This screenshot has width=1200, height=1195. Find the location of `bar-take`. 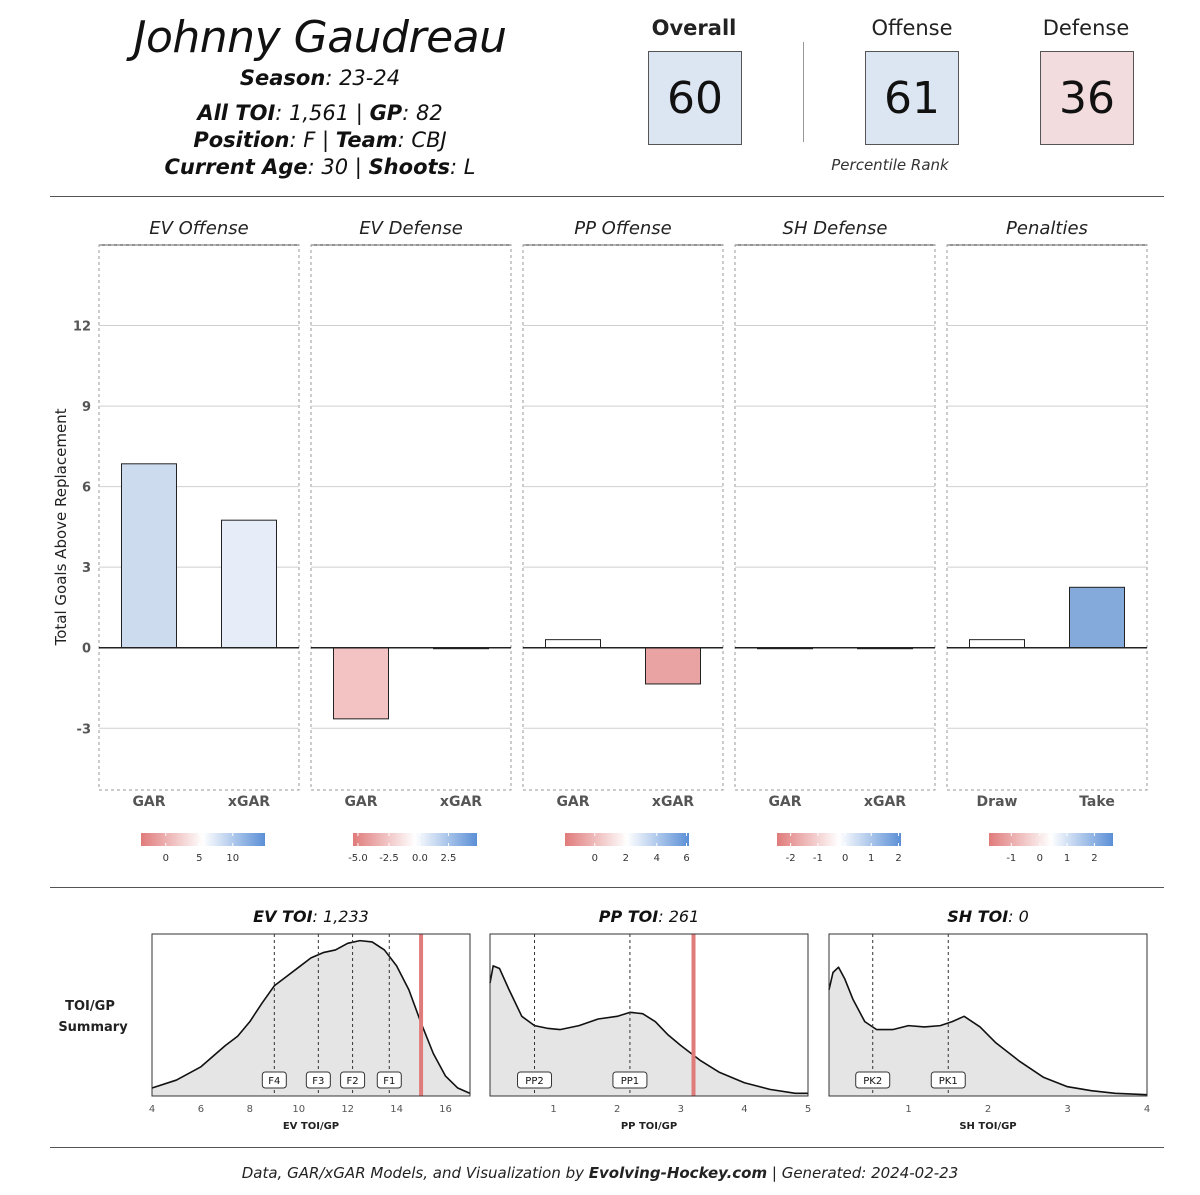

bar-take is located at coordinates (1097, 617).